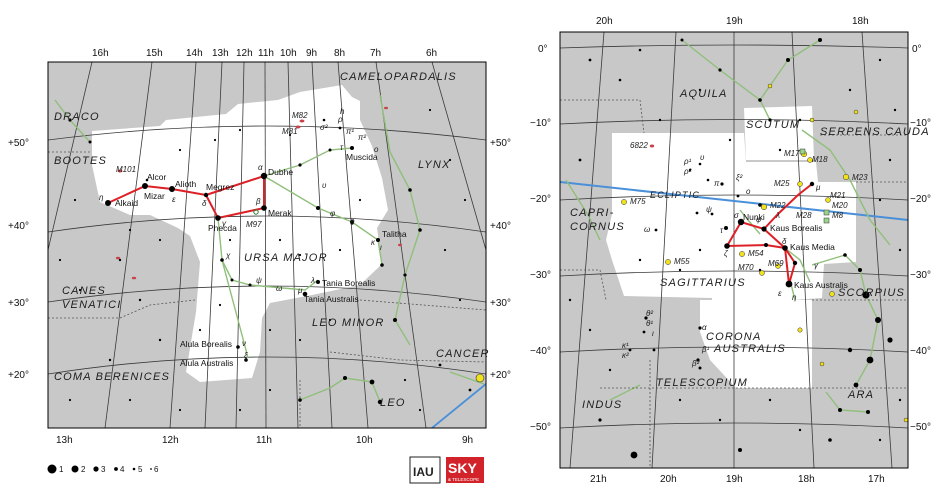 Image resolution: width=942 pixels, height=490 pixels. I want to click on label-alioth: Alioth, so click(186, 184).